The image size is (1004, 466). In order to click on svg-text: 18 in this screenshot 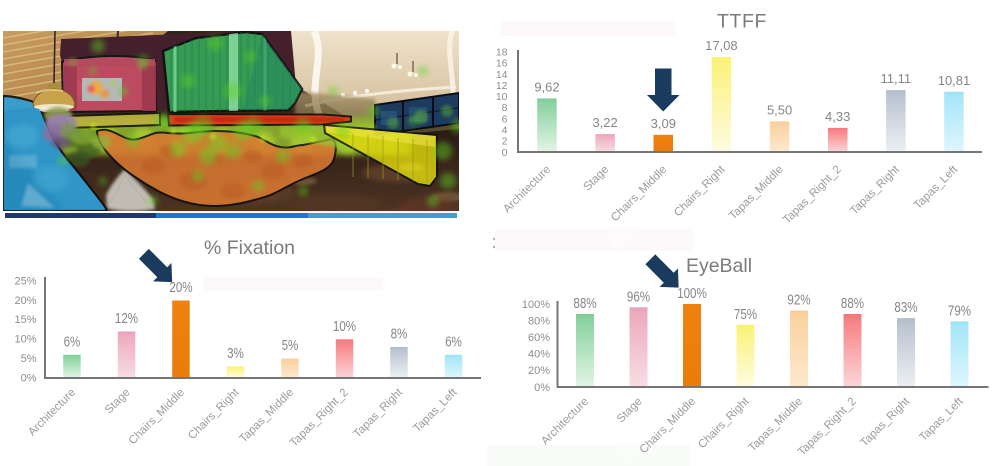, I will do `click(502, 53)`.